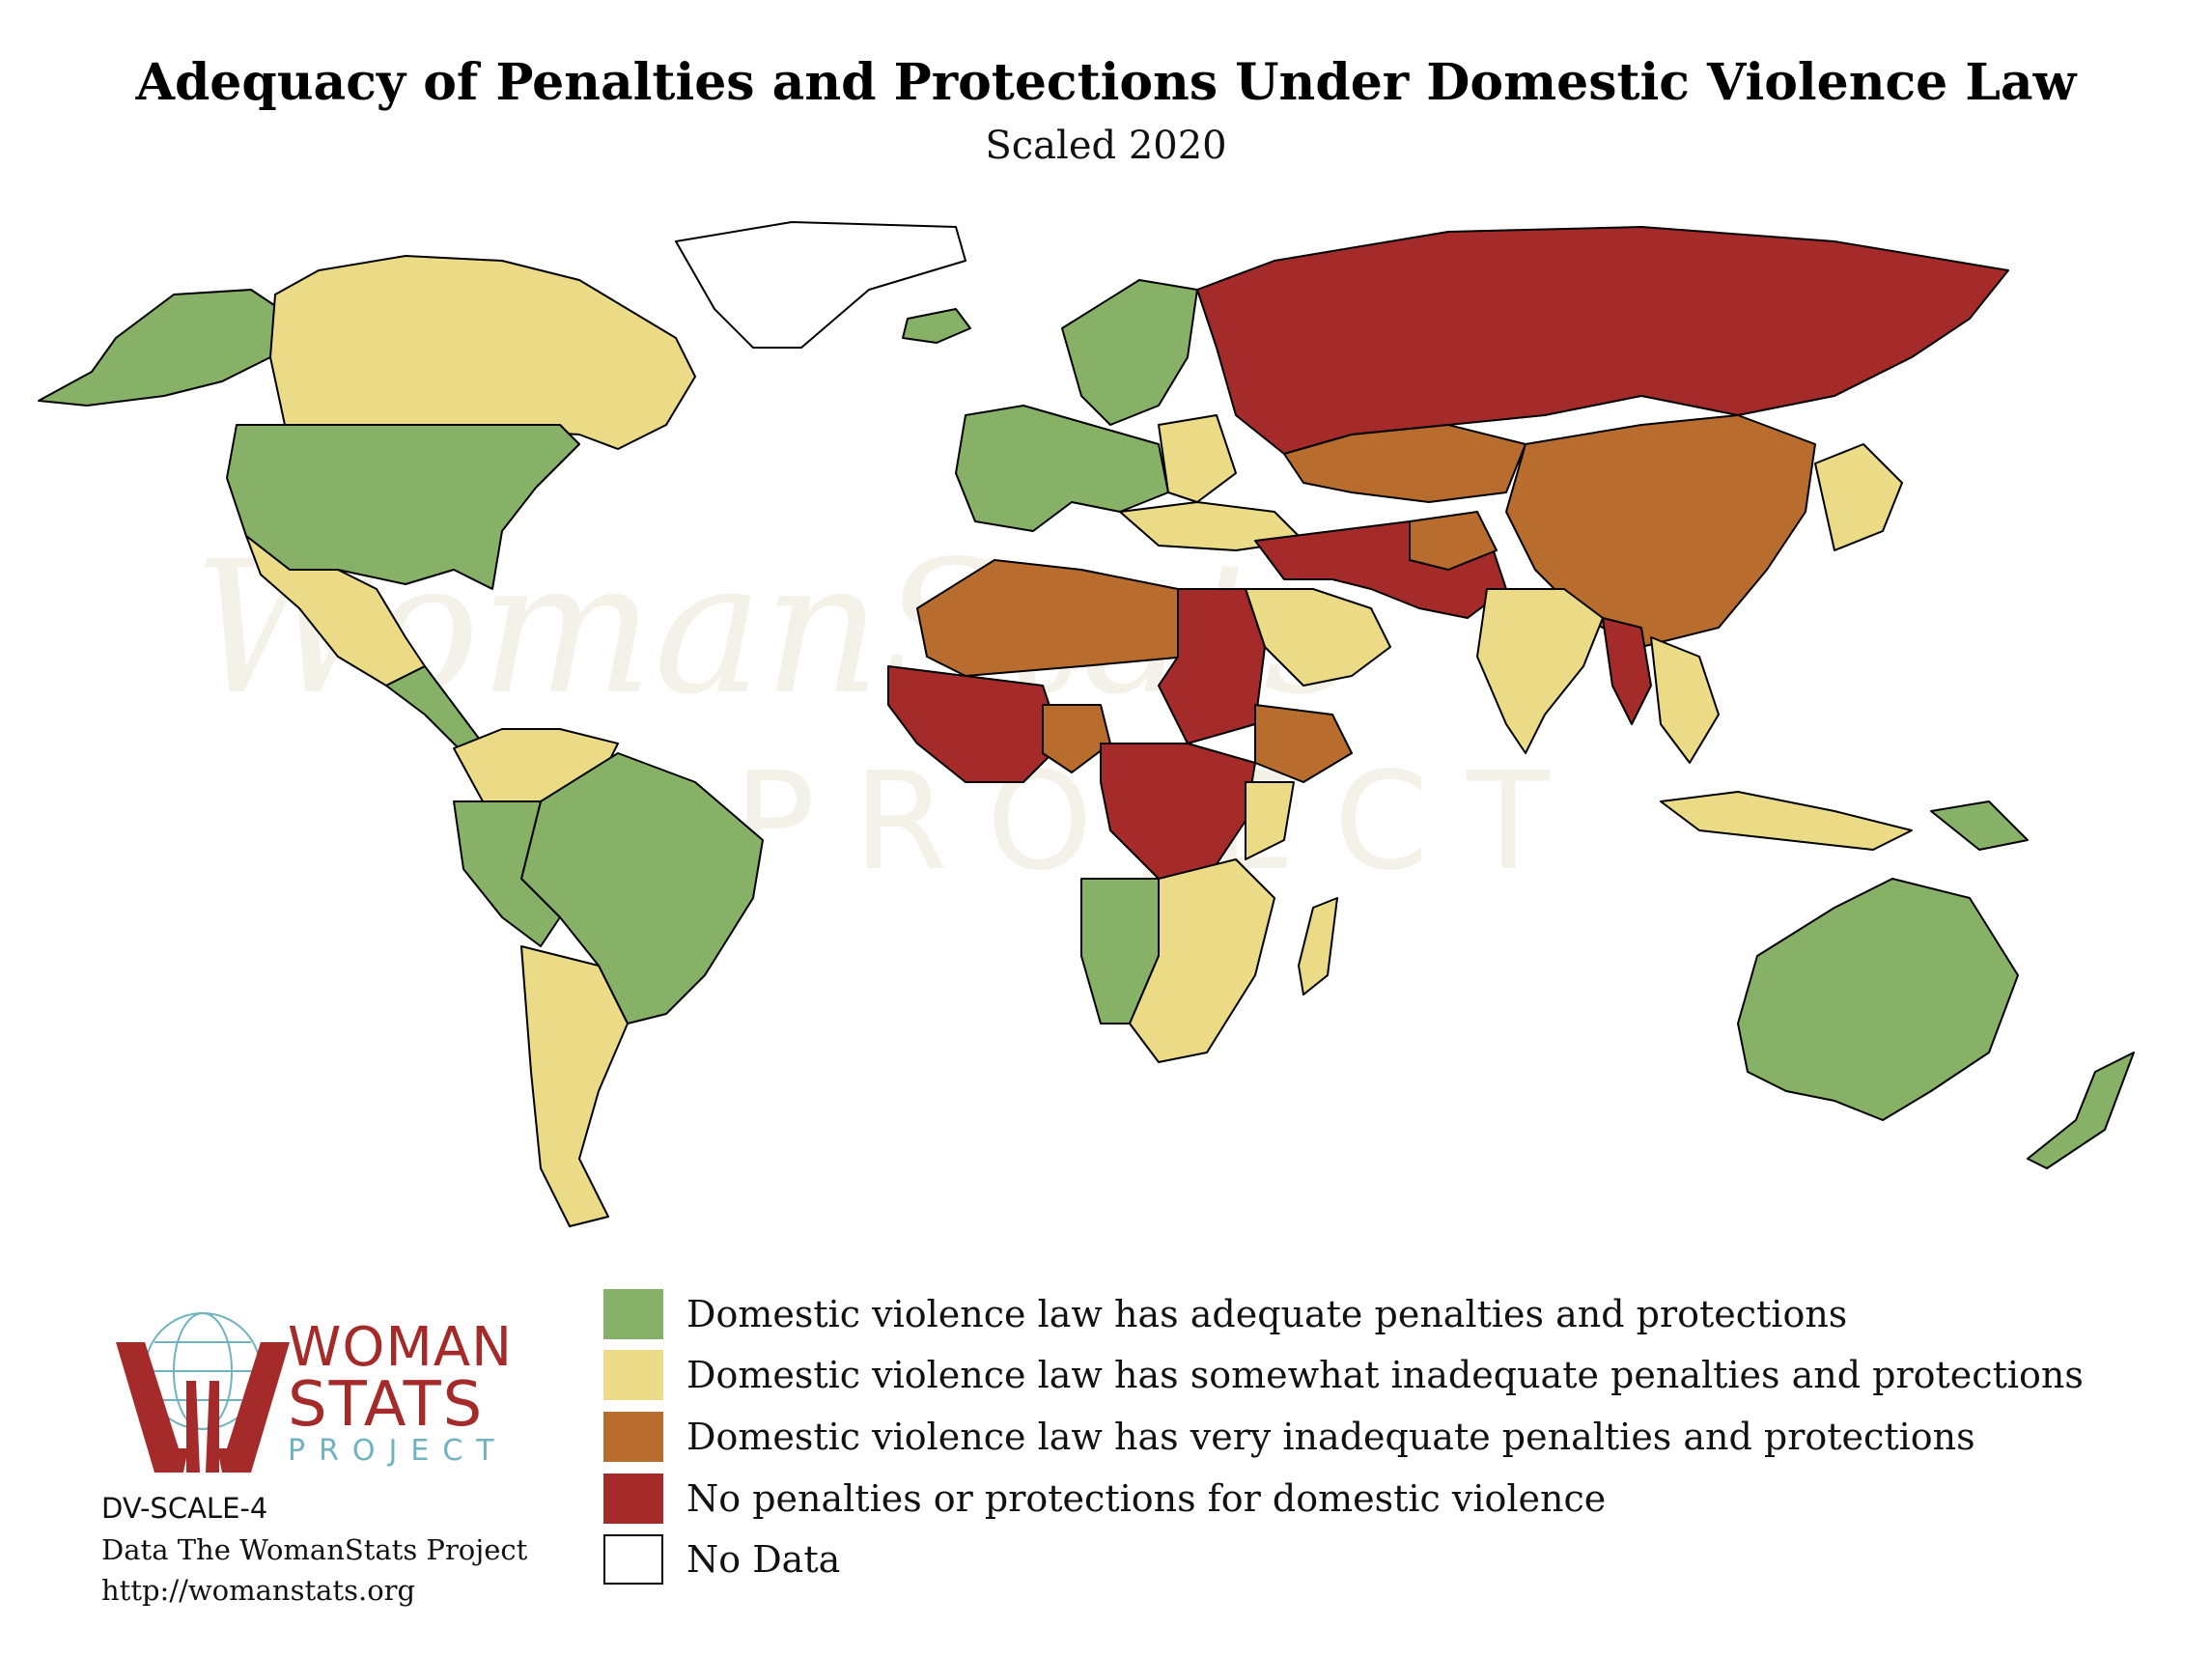 Image resolution: width=2212 pixels, height=1656 pixels. What do you see at coordinates (1454, 541) in the screenshot?
I see `region-afghanistan` at bounding box center [1454, 541].